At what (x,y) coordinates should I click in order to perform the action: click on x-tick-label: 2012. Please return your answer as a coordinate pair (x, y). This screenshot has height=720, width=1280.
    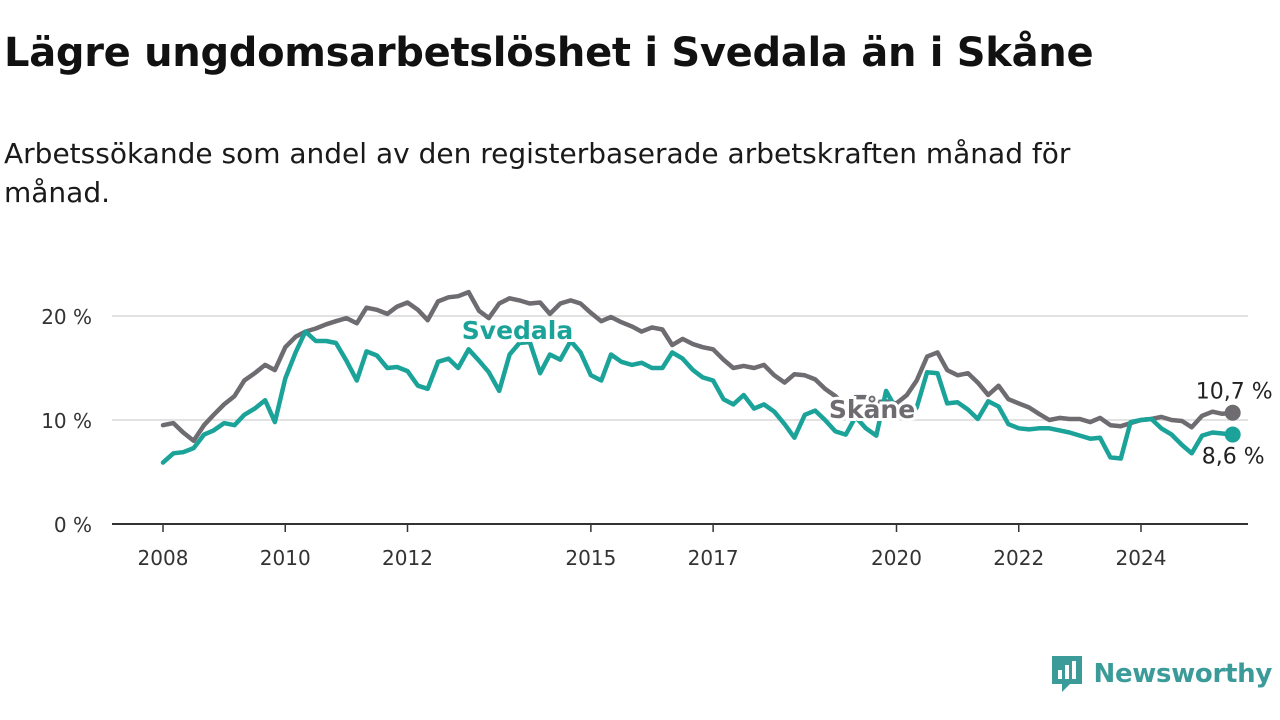
    Looking at the image, I should click on (407, 558).